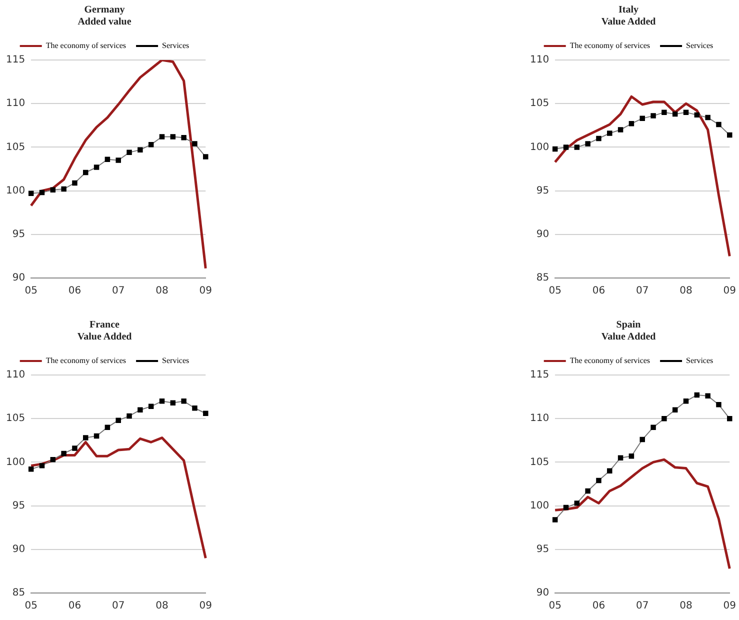 This screenshot has height=620, width=739. I want to click on y-tick-label: 115, so click(540, 375).